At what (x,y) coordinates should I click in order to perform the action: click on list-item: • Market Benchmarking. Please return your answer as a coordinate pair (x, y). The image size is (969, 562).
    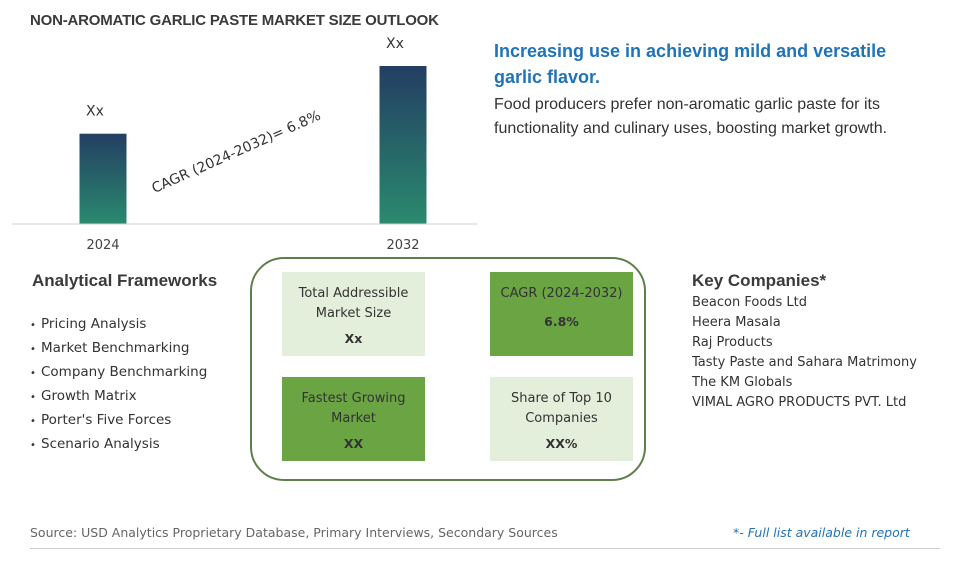
    Looking at the image, I should click on (118, 349).